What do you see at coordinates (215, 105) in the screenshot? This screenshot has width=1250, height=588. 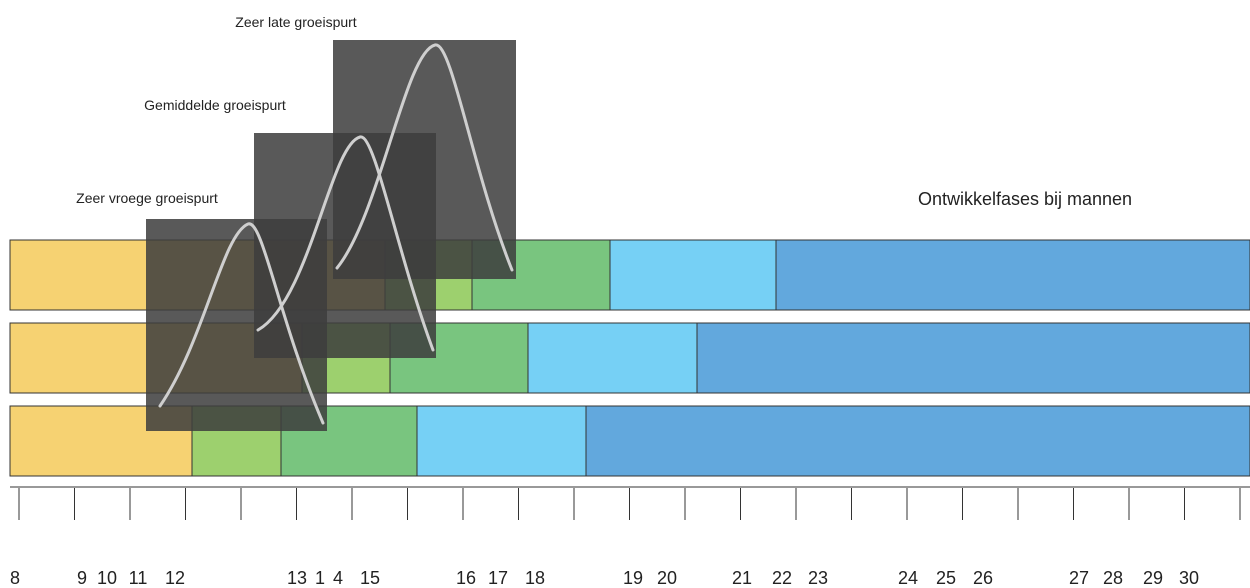 I see `label-average-growth-spurt: Gemiddelde groeispurt` at bounding box center [215, 105].